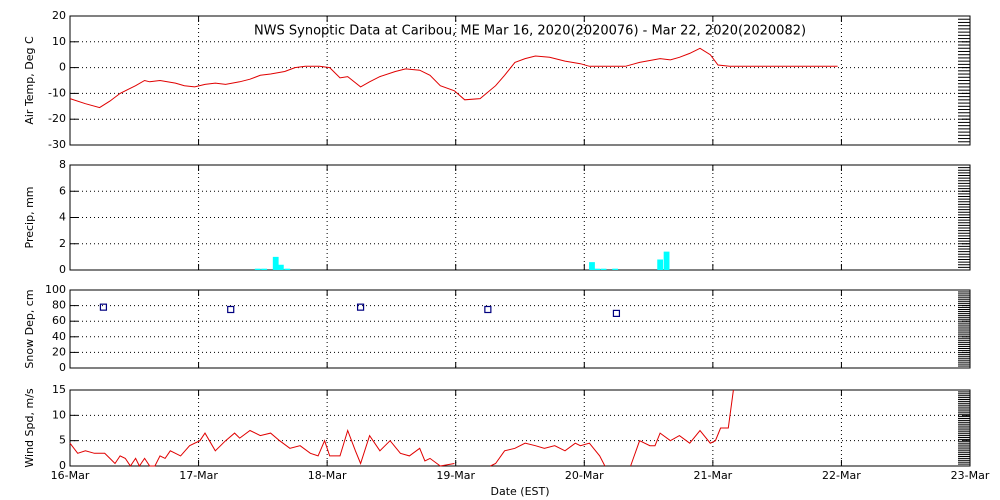  What do you see at coordinates (29, 428) in the screenshot?
I see `y-axis-label: Wind Spd, m/s` at bounding box center [29, 428].